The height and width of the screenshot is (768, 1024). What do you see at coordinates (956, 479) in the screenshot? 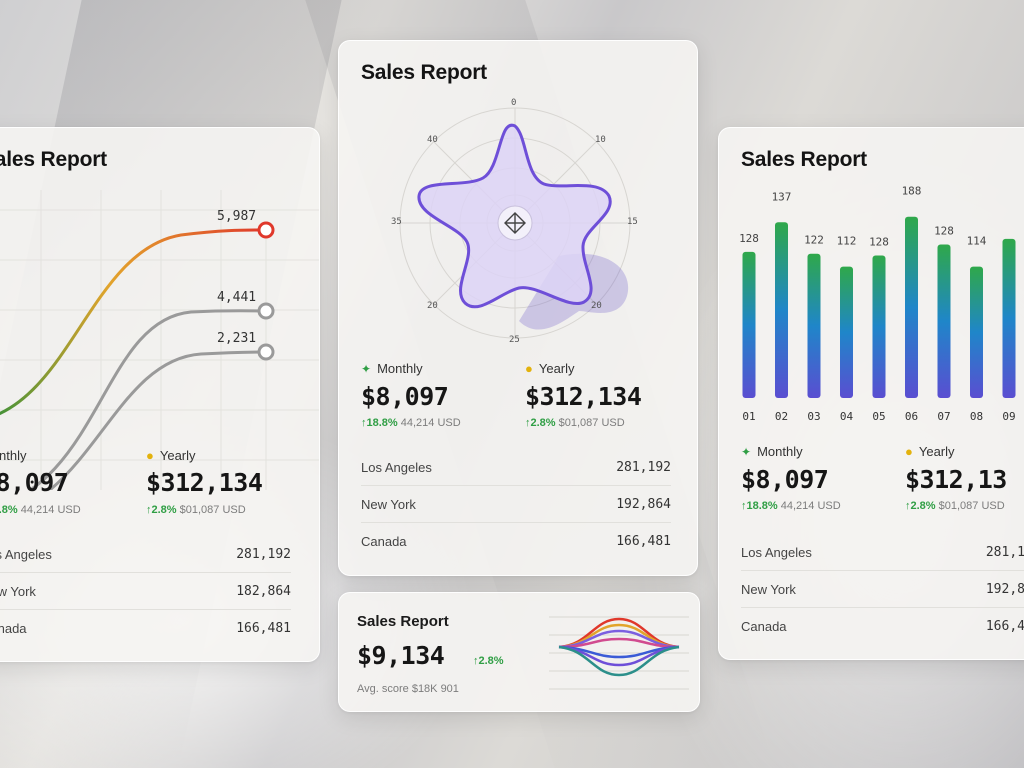
I see `yearly-value: $312,13` at bounding box center [956, 479].